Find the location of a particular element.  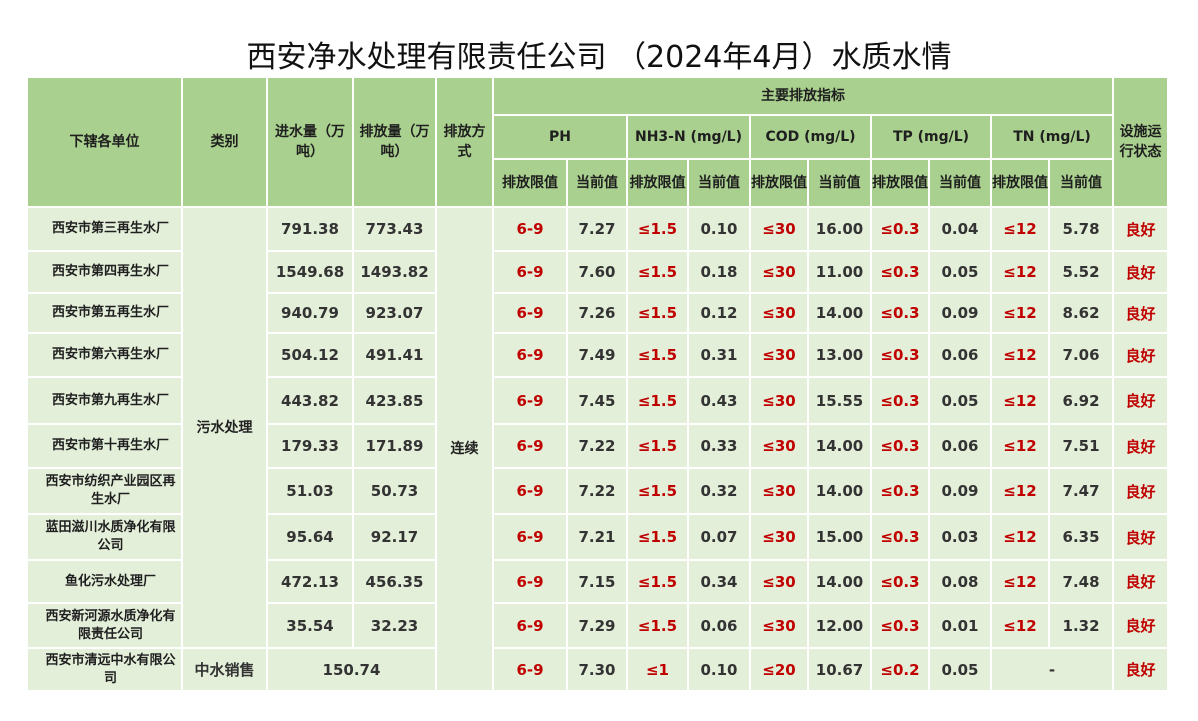

unit-name: 西安市第十再生水厂 is located at coordinates (104, 446).